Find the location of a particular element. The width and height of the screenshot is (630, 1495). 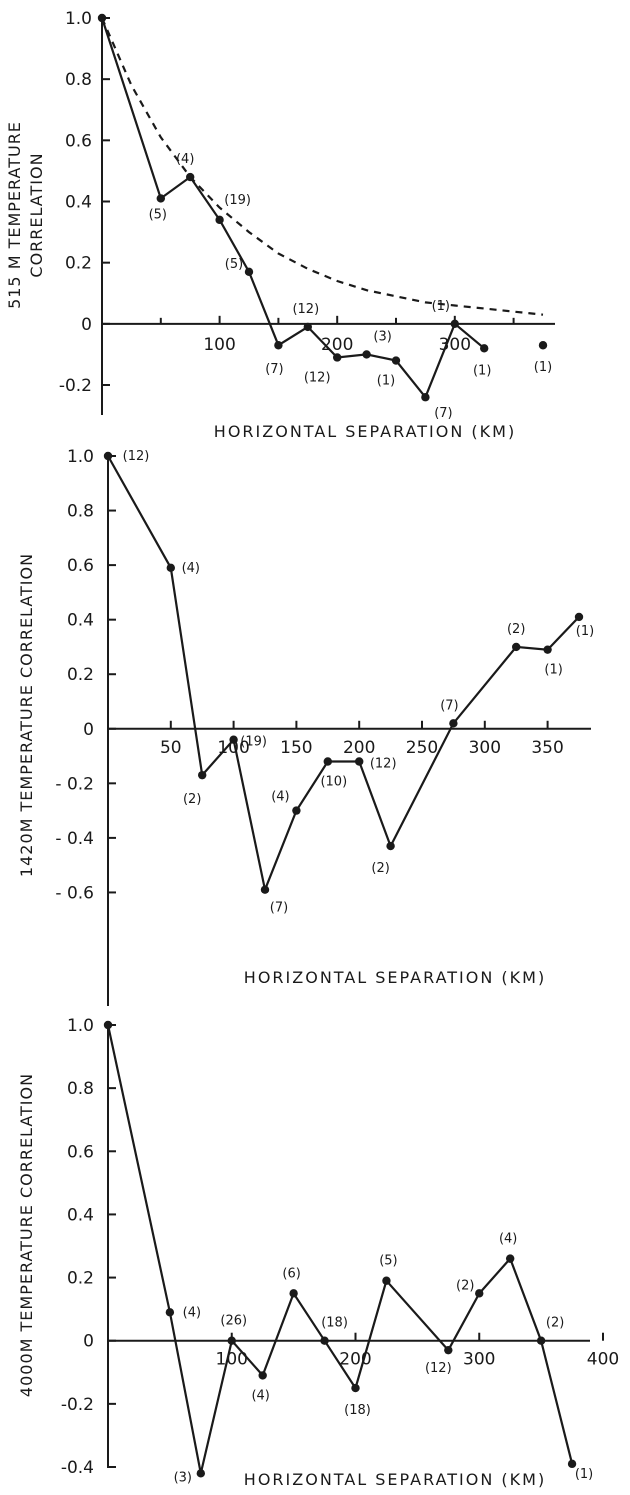

panel-4000m-ylabel: 4000M TEMPERATURE CORRELATION is located at coordinates (26, 1235).